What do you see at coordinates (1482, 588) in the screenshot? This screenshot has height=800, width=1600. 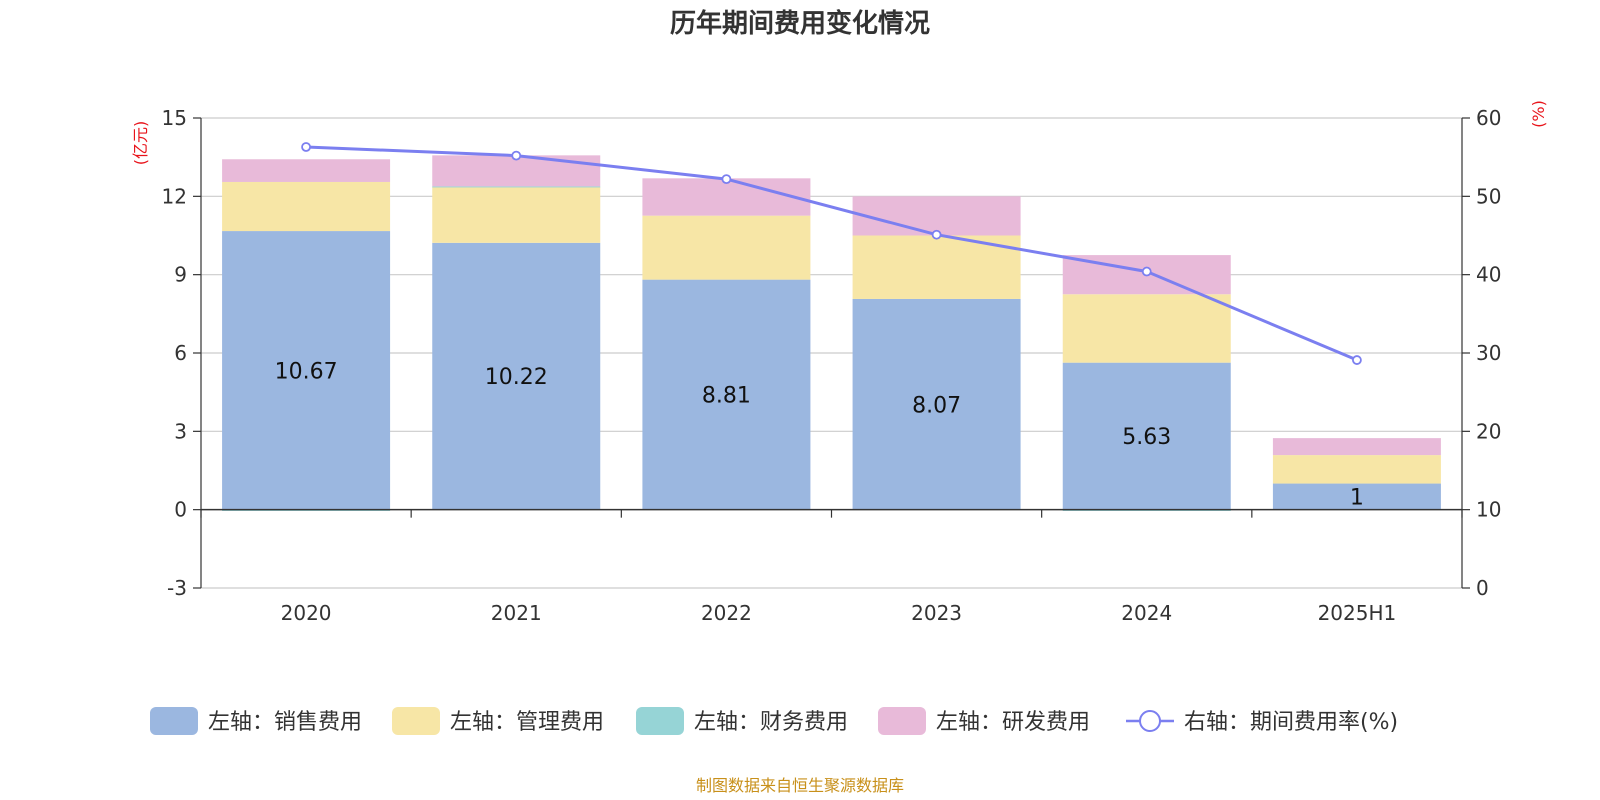 I see `right-axis-tick-label: 0` at bounding box center [1482, 588].